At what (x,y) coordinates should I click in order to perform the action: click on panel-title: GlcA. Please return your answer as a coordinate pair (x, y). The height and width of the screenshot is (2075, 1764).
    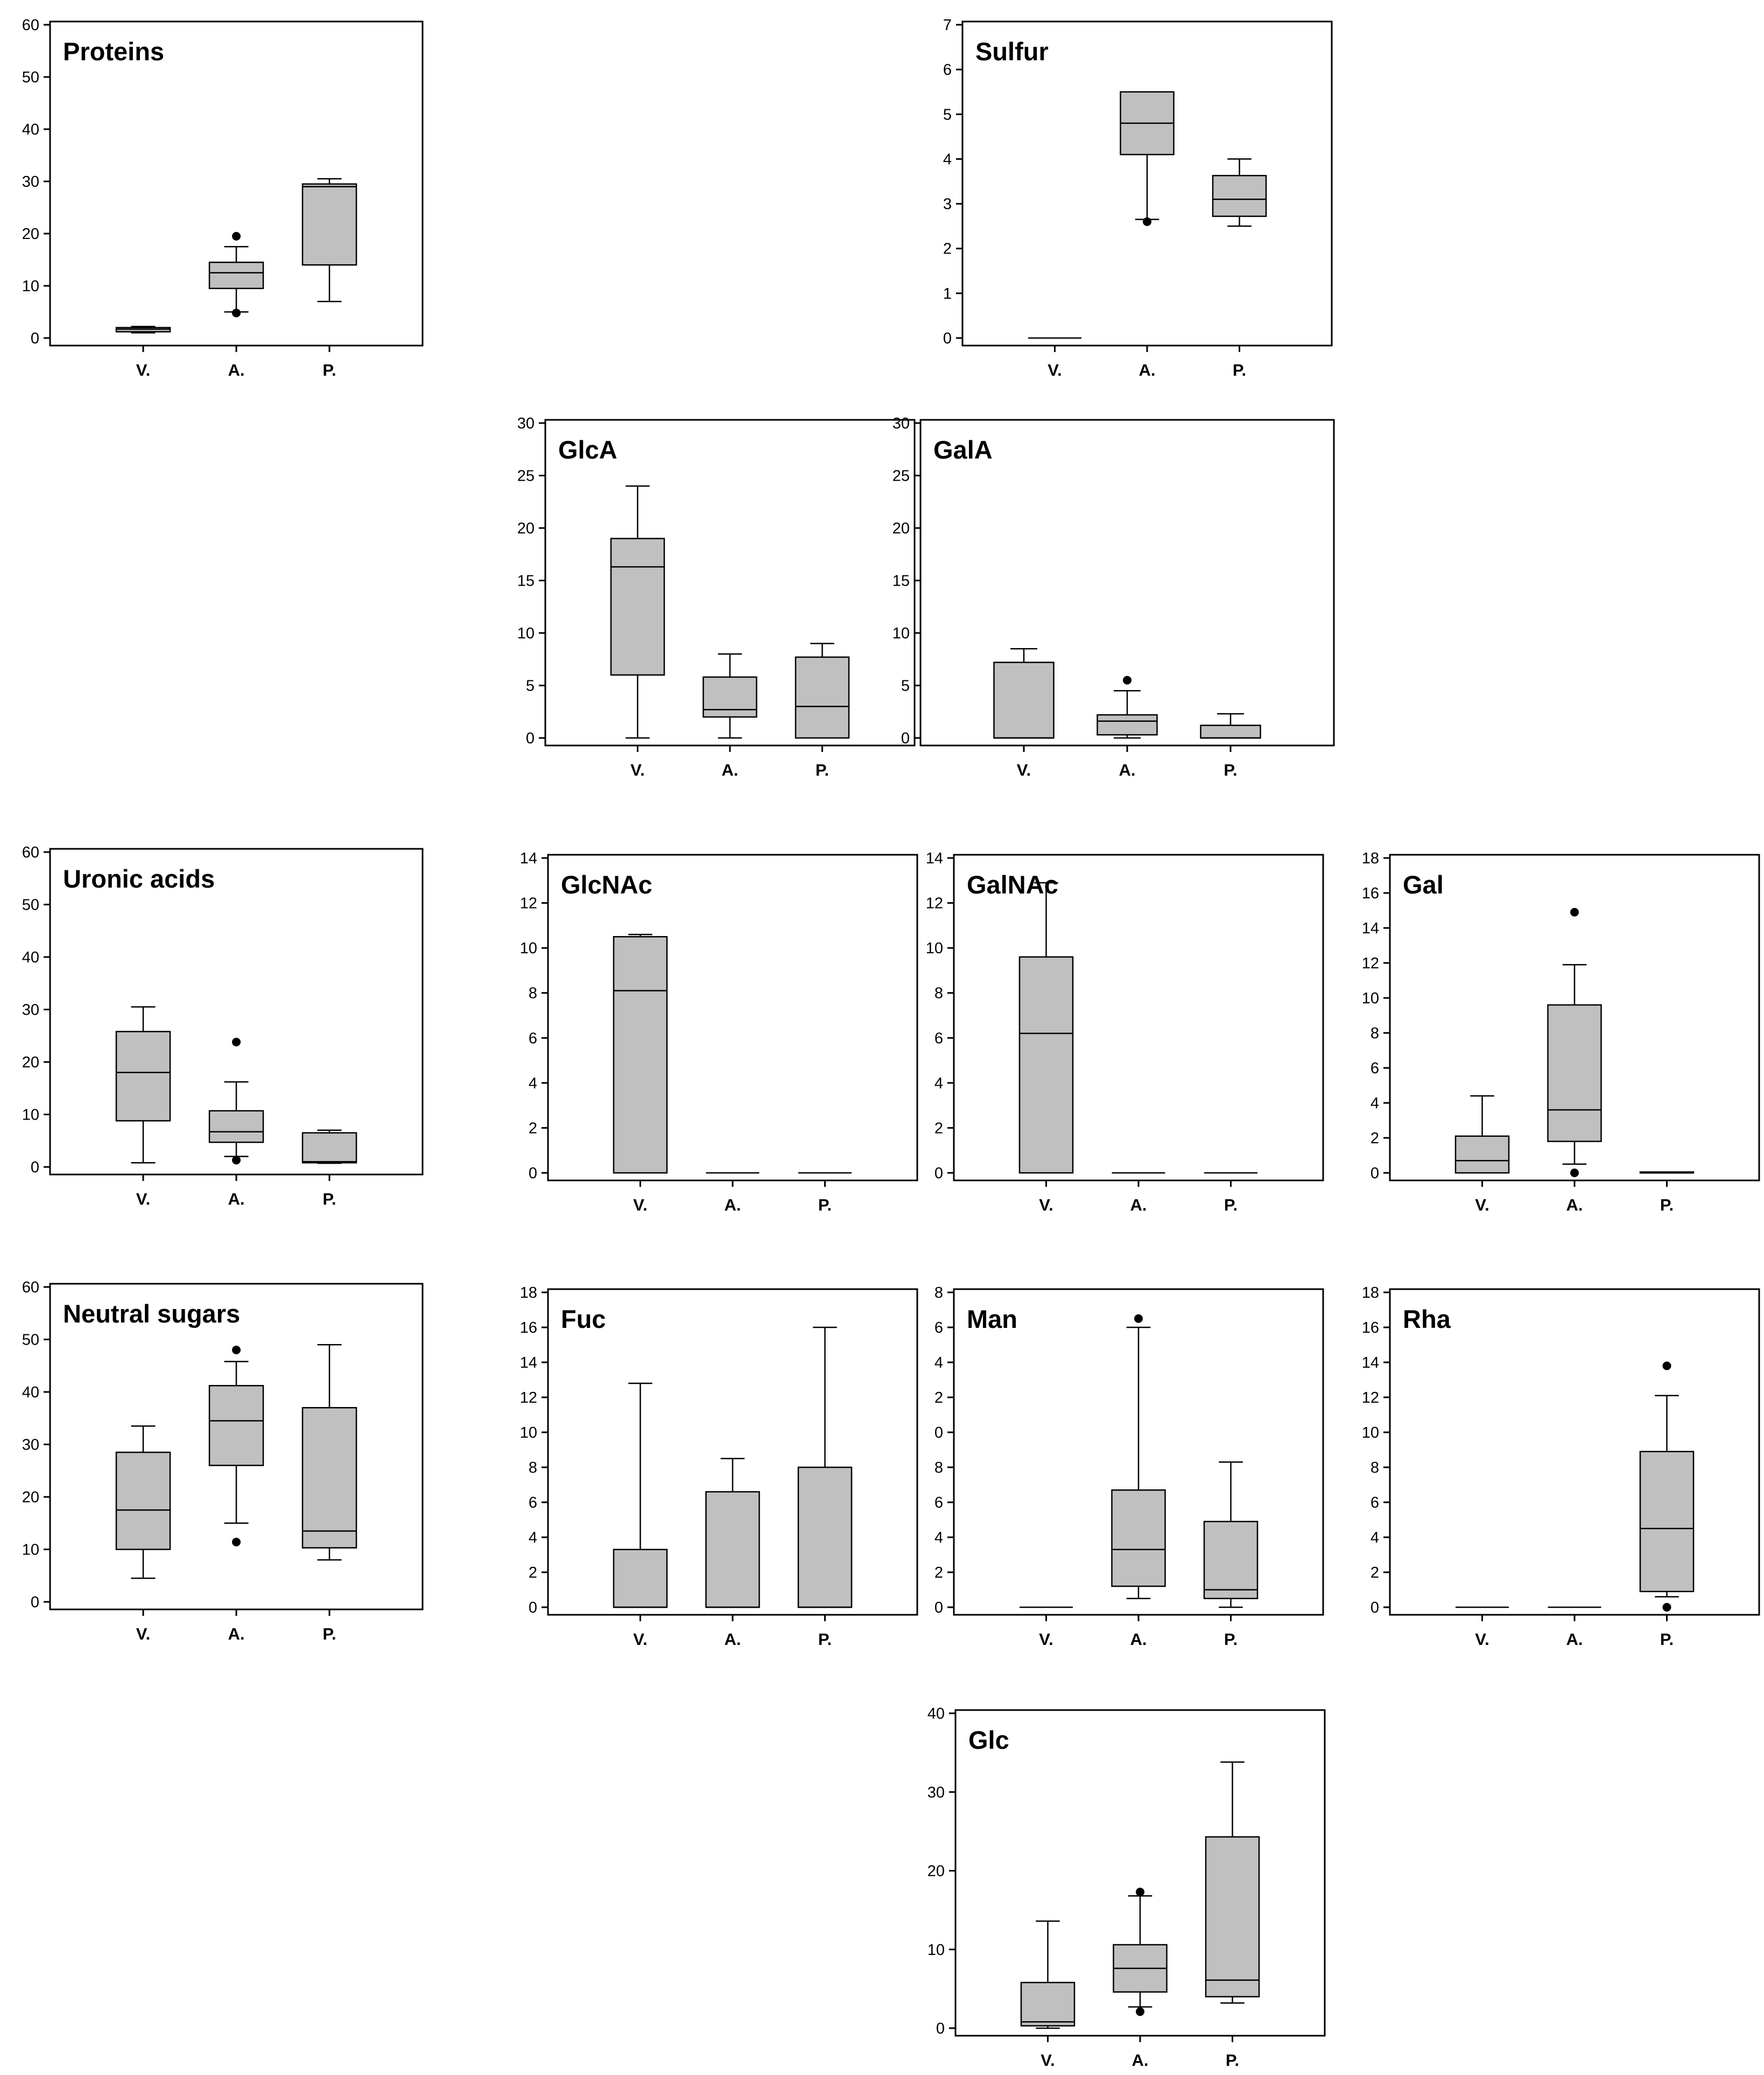
    Looking at the image, I should click on (587, 449).